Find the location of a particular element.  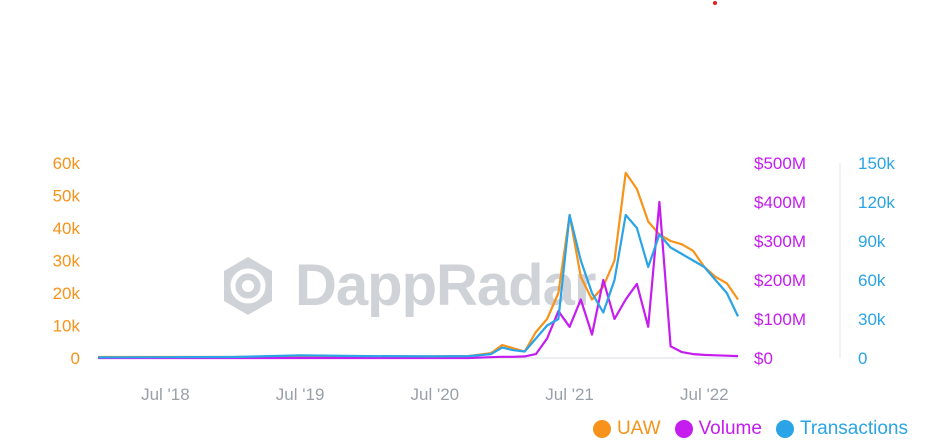

x-tick-label: Jul '18 is located at coordinates (165, 394).